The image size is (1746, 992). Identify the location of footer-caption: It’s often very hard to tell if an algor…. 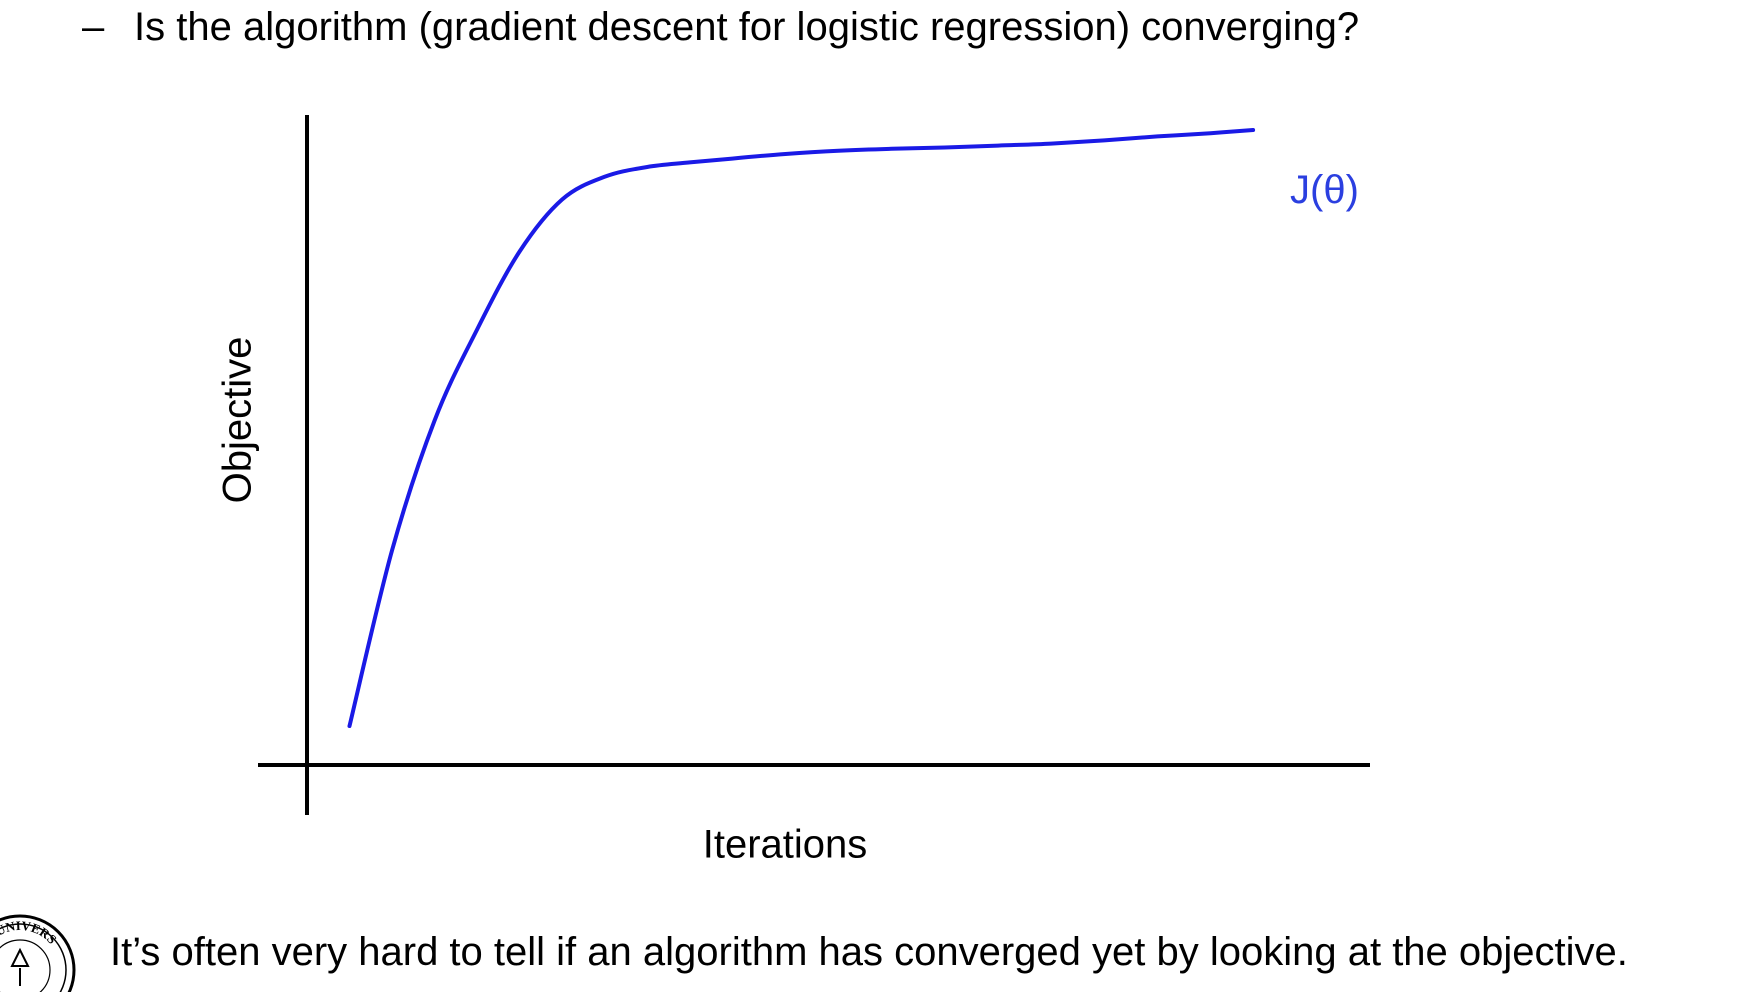
(869, 951).